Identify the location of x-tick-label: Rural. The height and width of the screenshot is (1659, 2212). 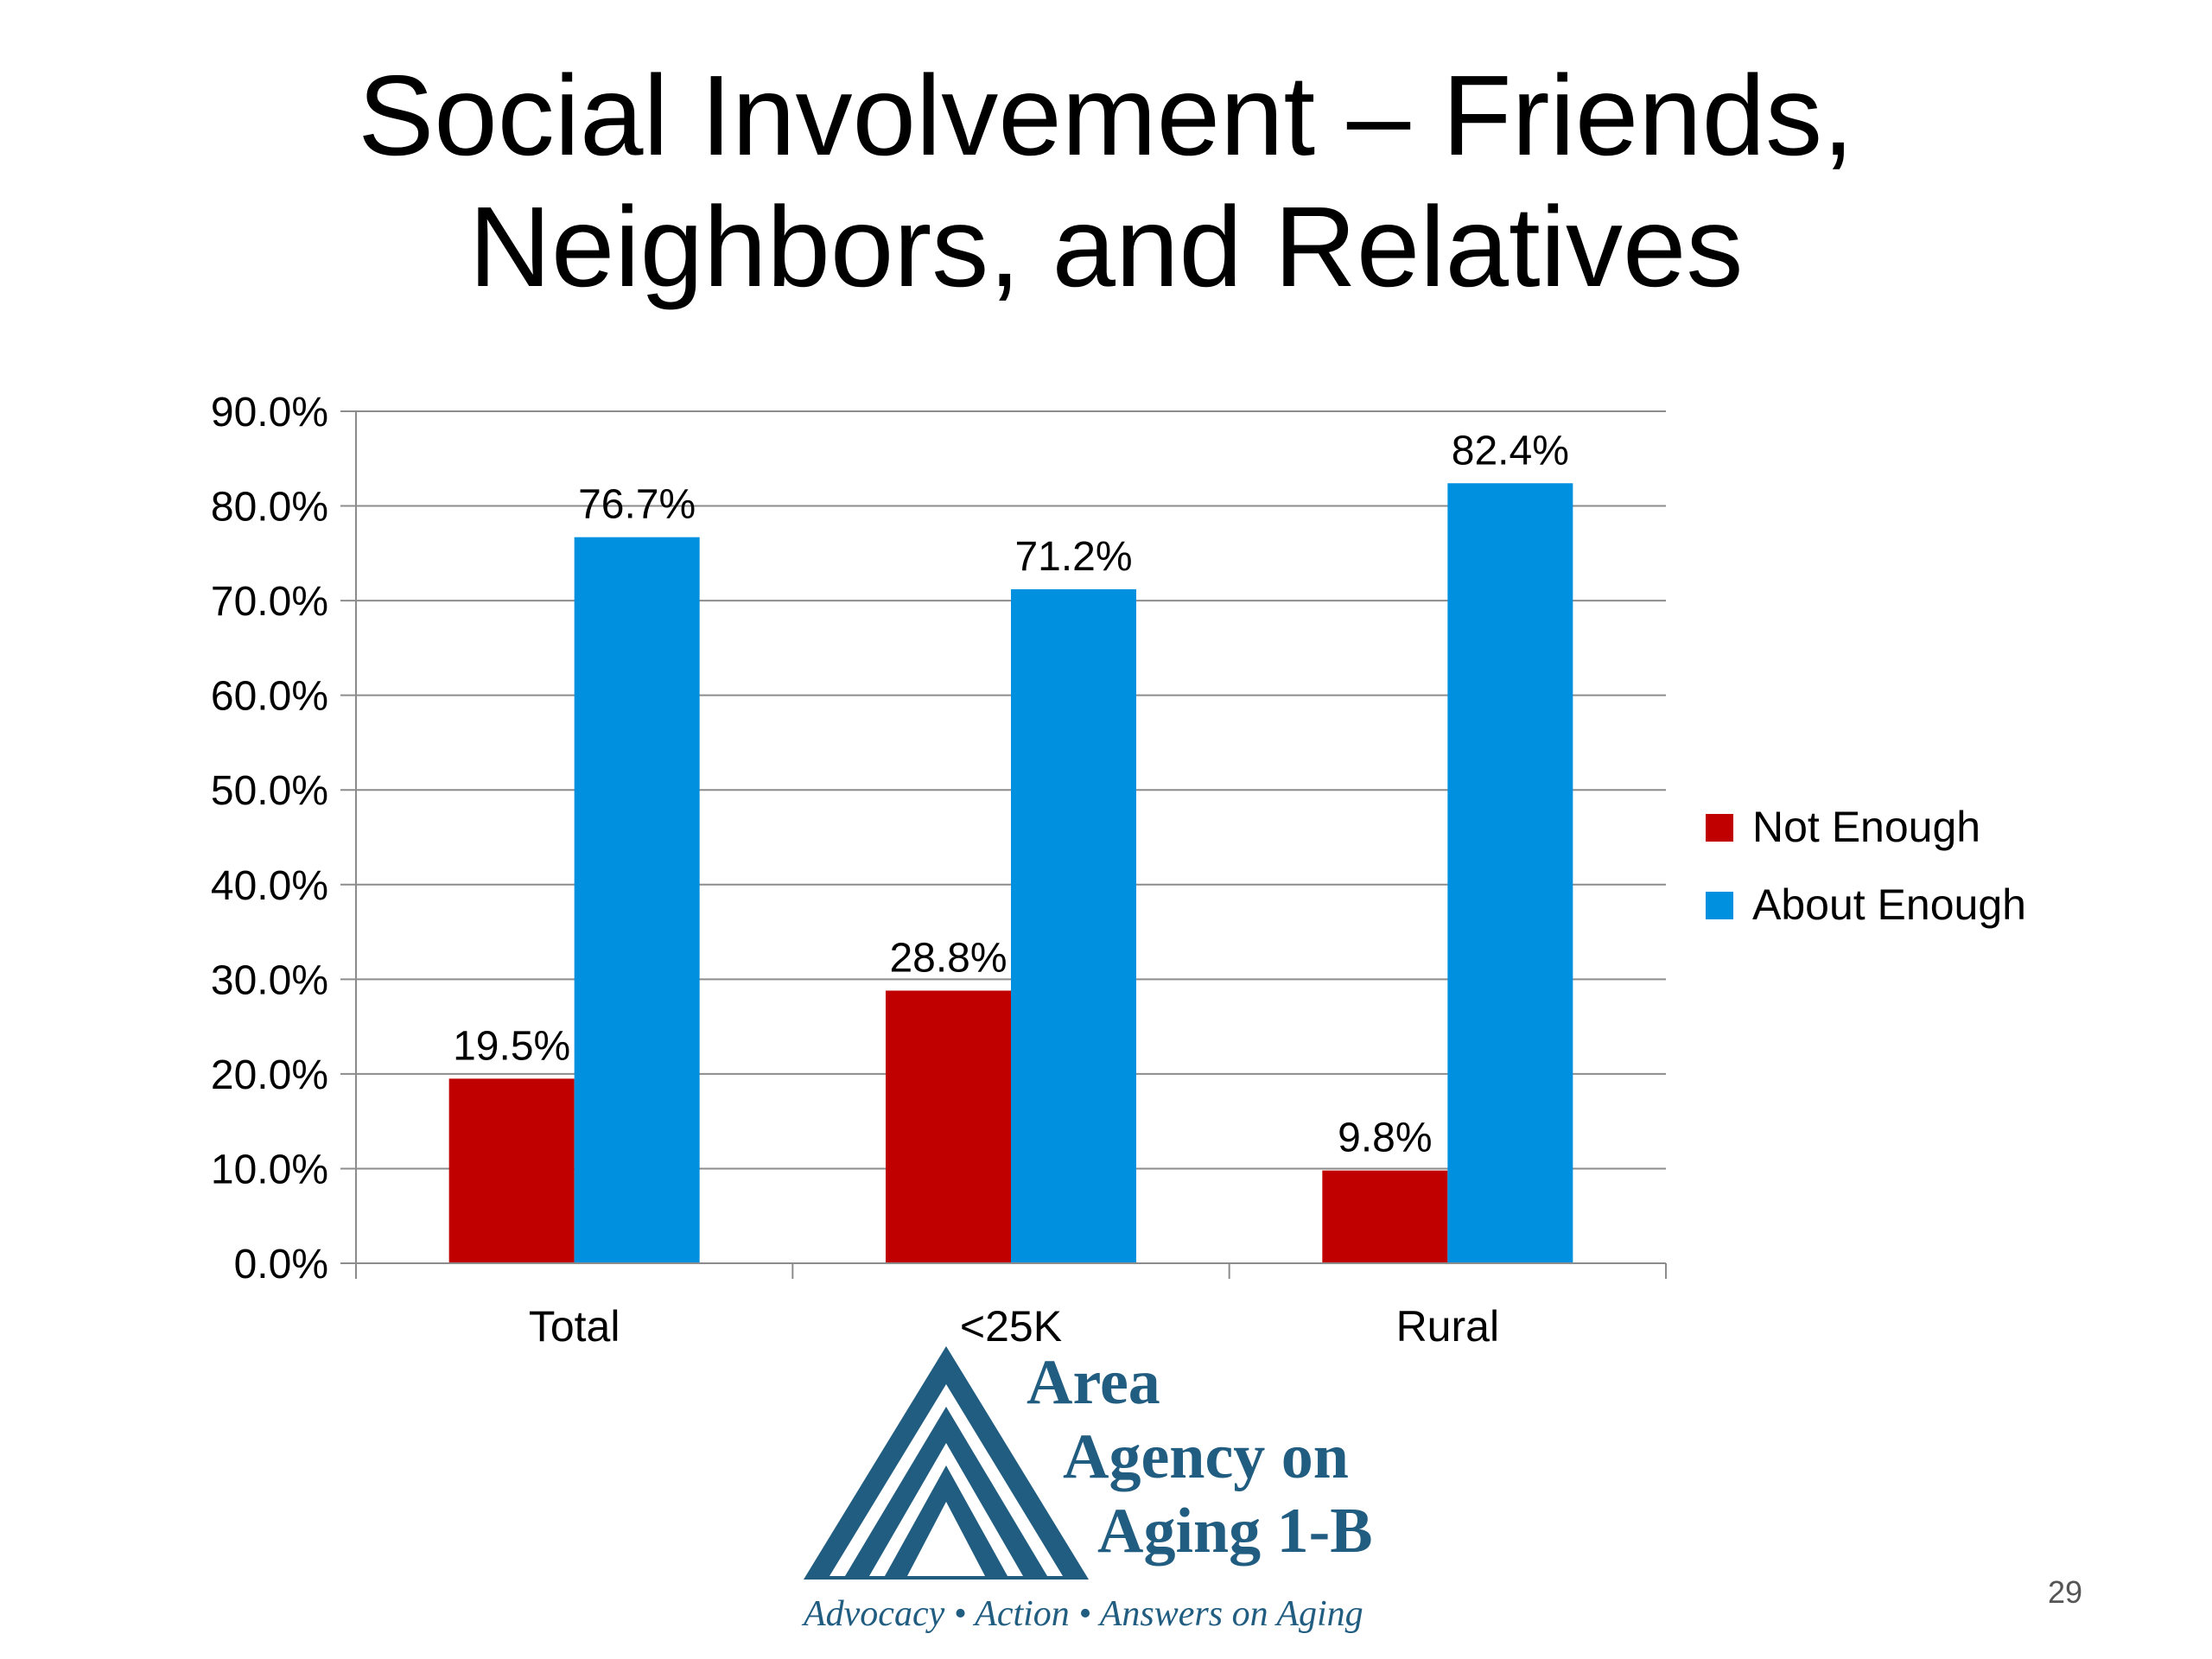
(1447, 1326).